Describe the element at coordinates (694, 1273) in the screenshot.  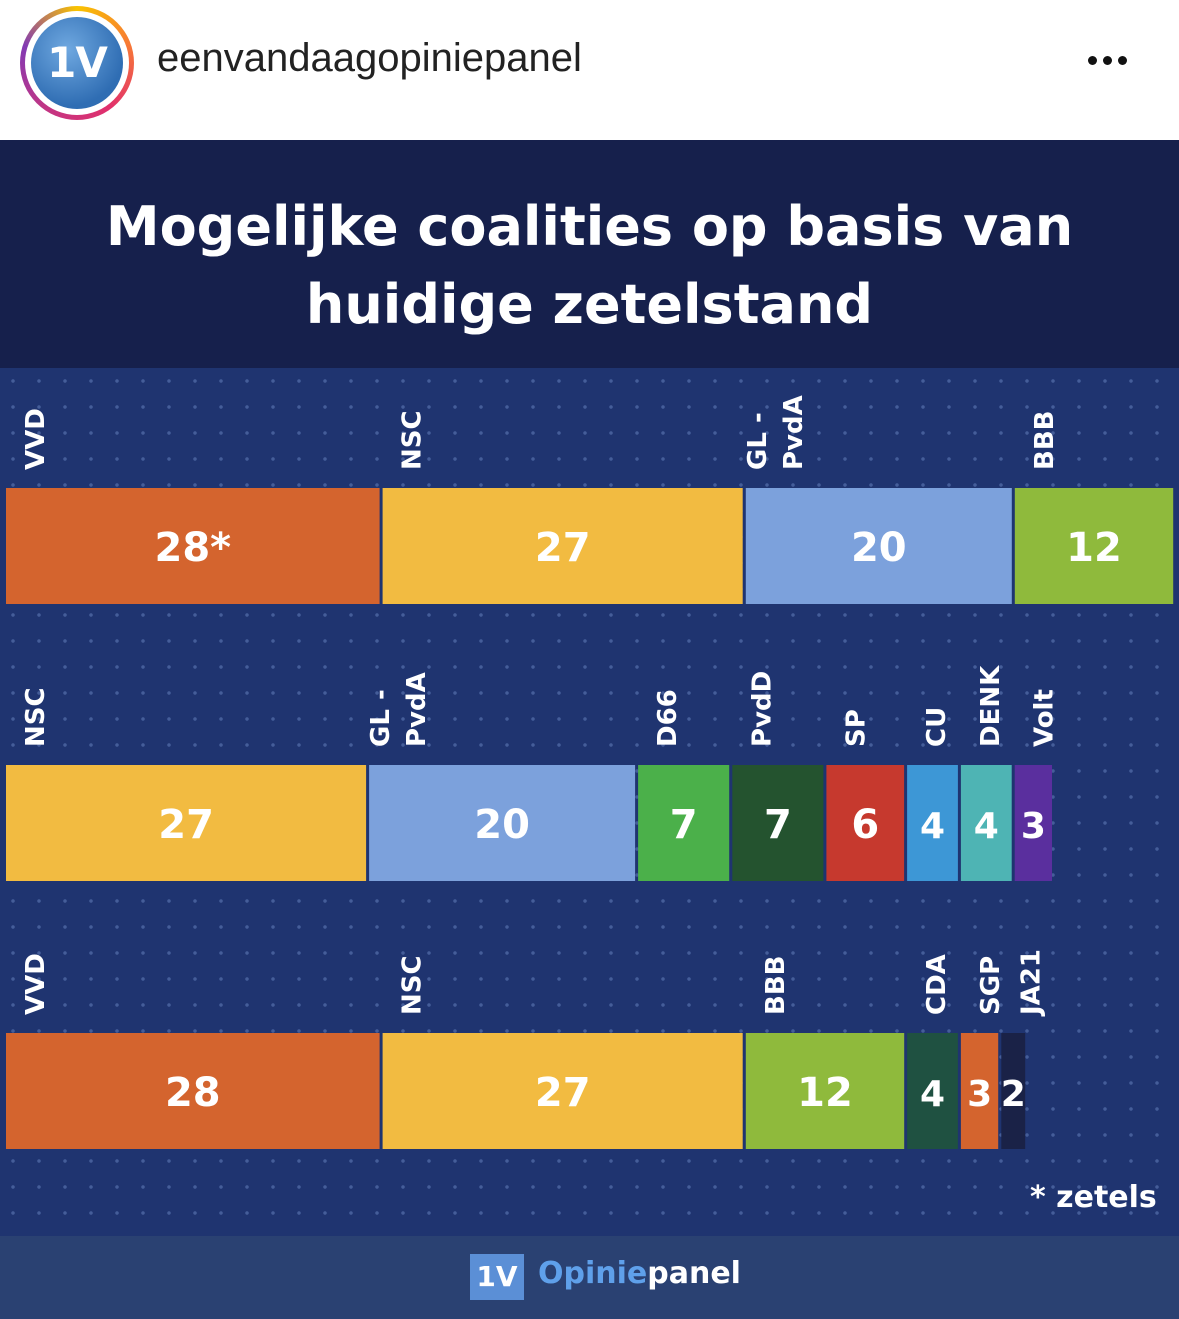
I see `footer-brand-b: panel` at that location.